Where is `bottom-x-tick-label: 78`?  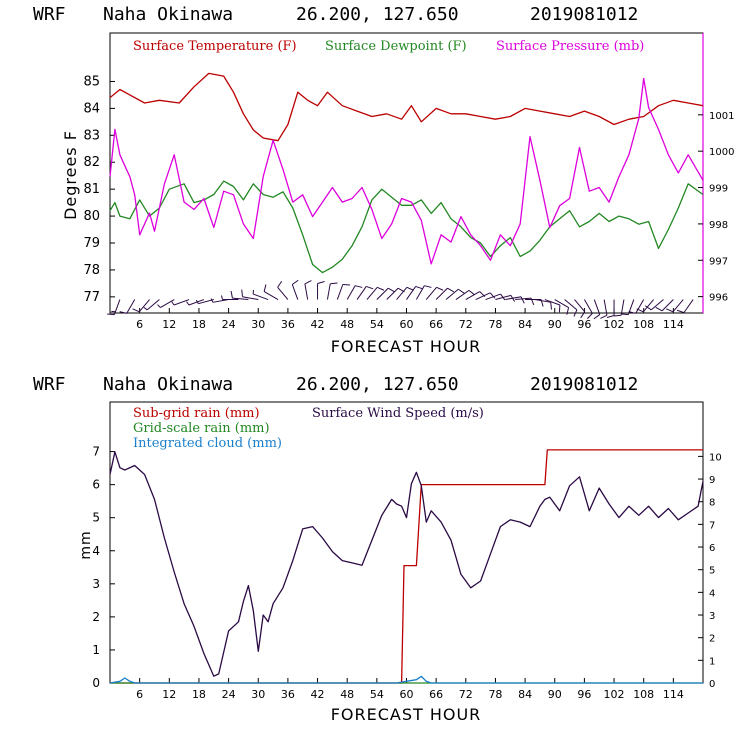
bottom-x-tick-label: 78 is located at coordinates (495, 694).